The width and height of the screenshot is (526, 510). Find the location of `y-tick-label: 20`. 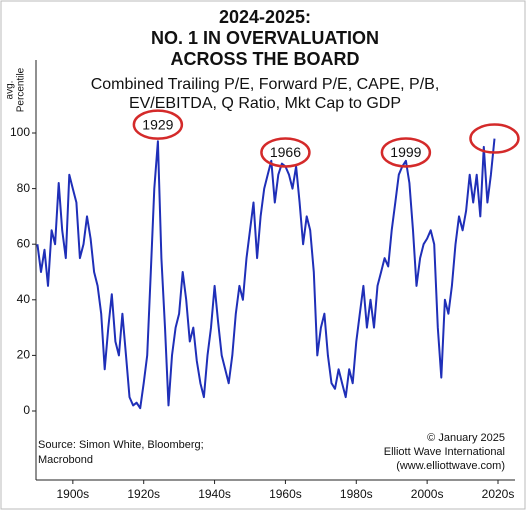

y-tick-label: 20 is located at coordinates (24, 355).